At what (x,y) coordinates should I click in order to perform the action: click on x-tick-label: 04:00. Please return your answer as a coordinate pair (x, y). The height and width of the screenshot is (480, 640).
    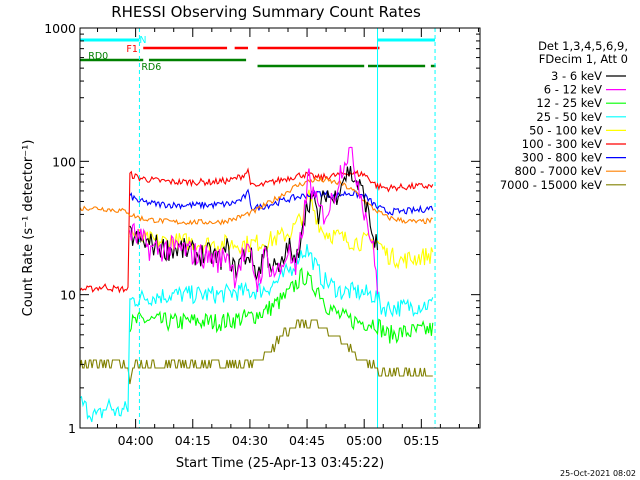
    Looking at the image, I should click on (136, 440).